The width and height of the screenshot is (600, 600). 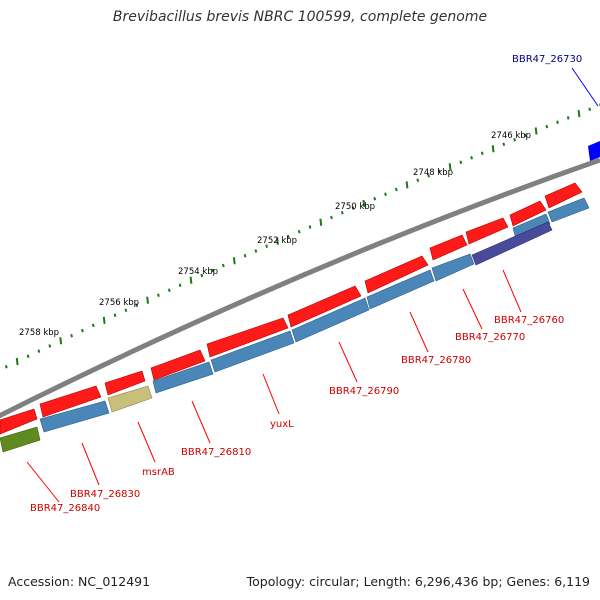 What do you see at coordinates (146, 442) in the screenshot?
I see `leader-msrab` at bounding box center [146, 442].